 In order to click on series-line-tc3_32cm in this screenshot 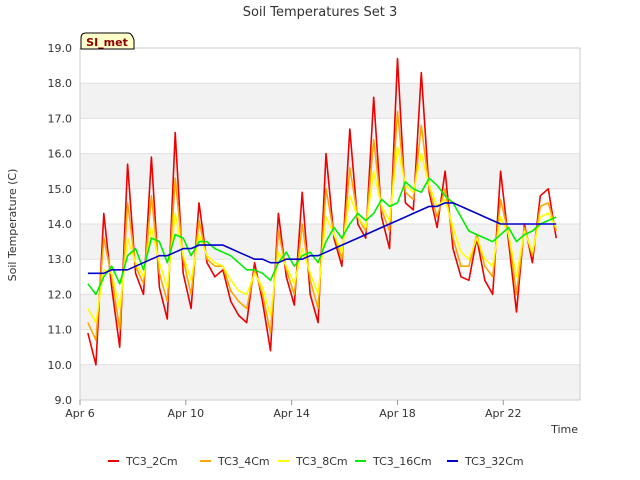, I will do `click(322, 238)`.